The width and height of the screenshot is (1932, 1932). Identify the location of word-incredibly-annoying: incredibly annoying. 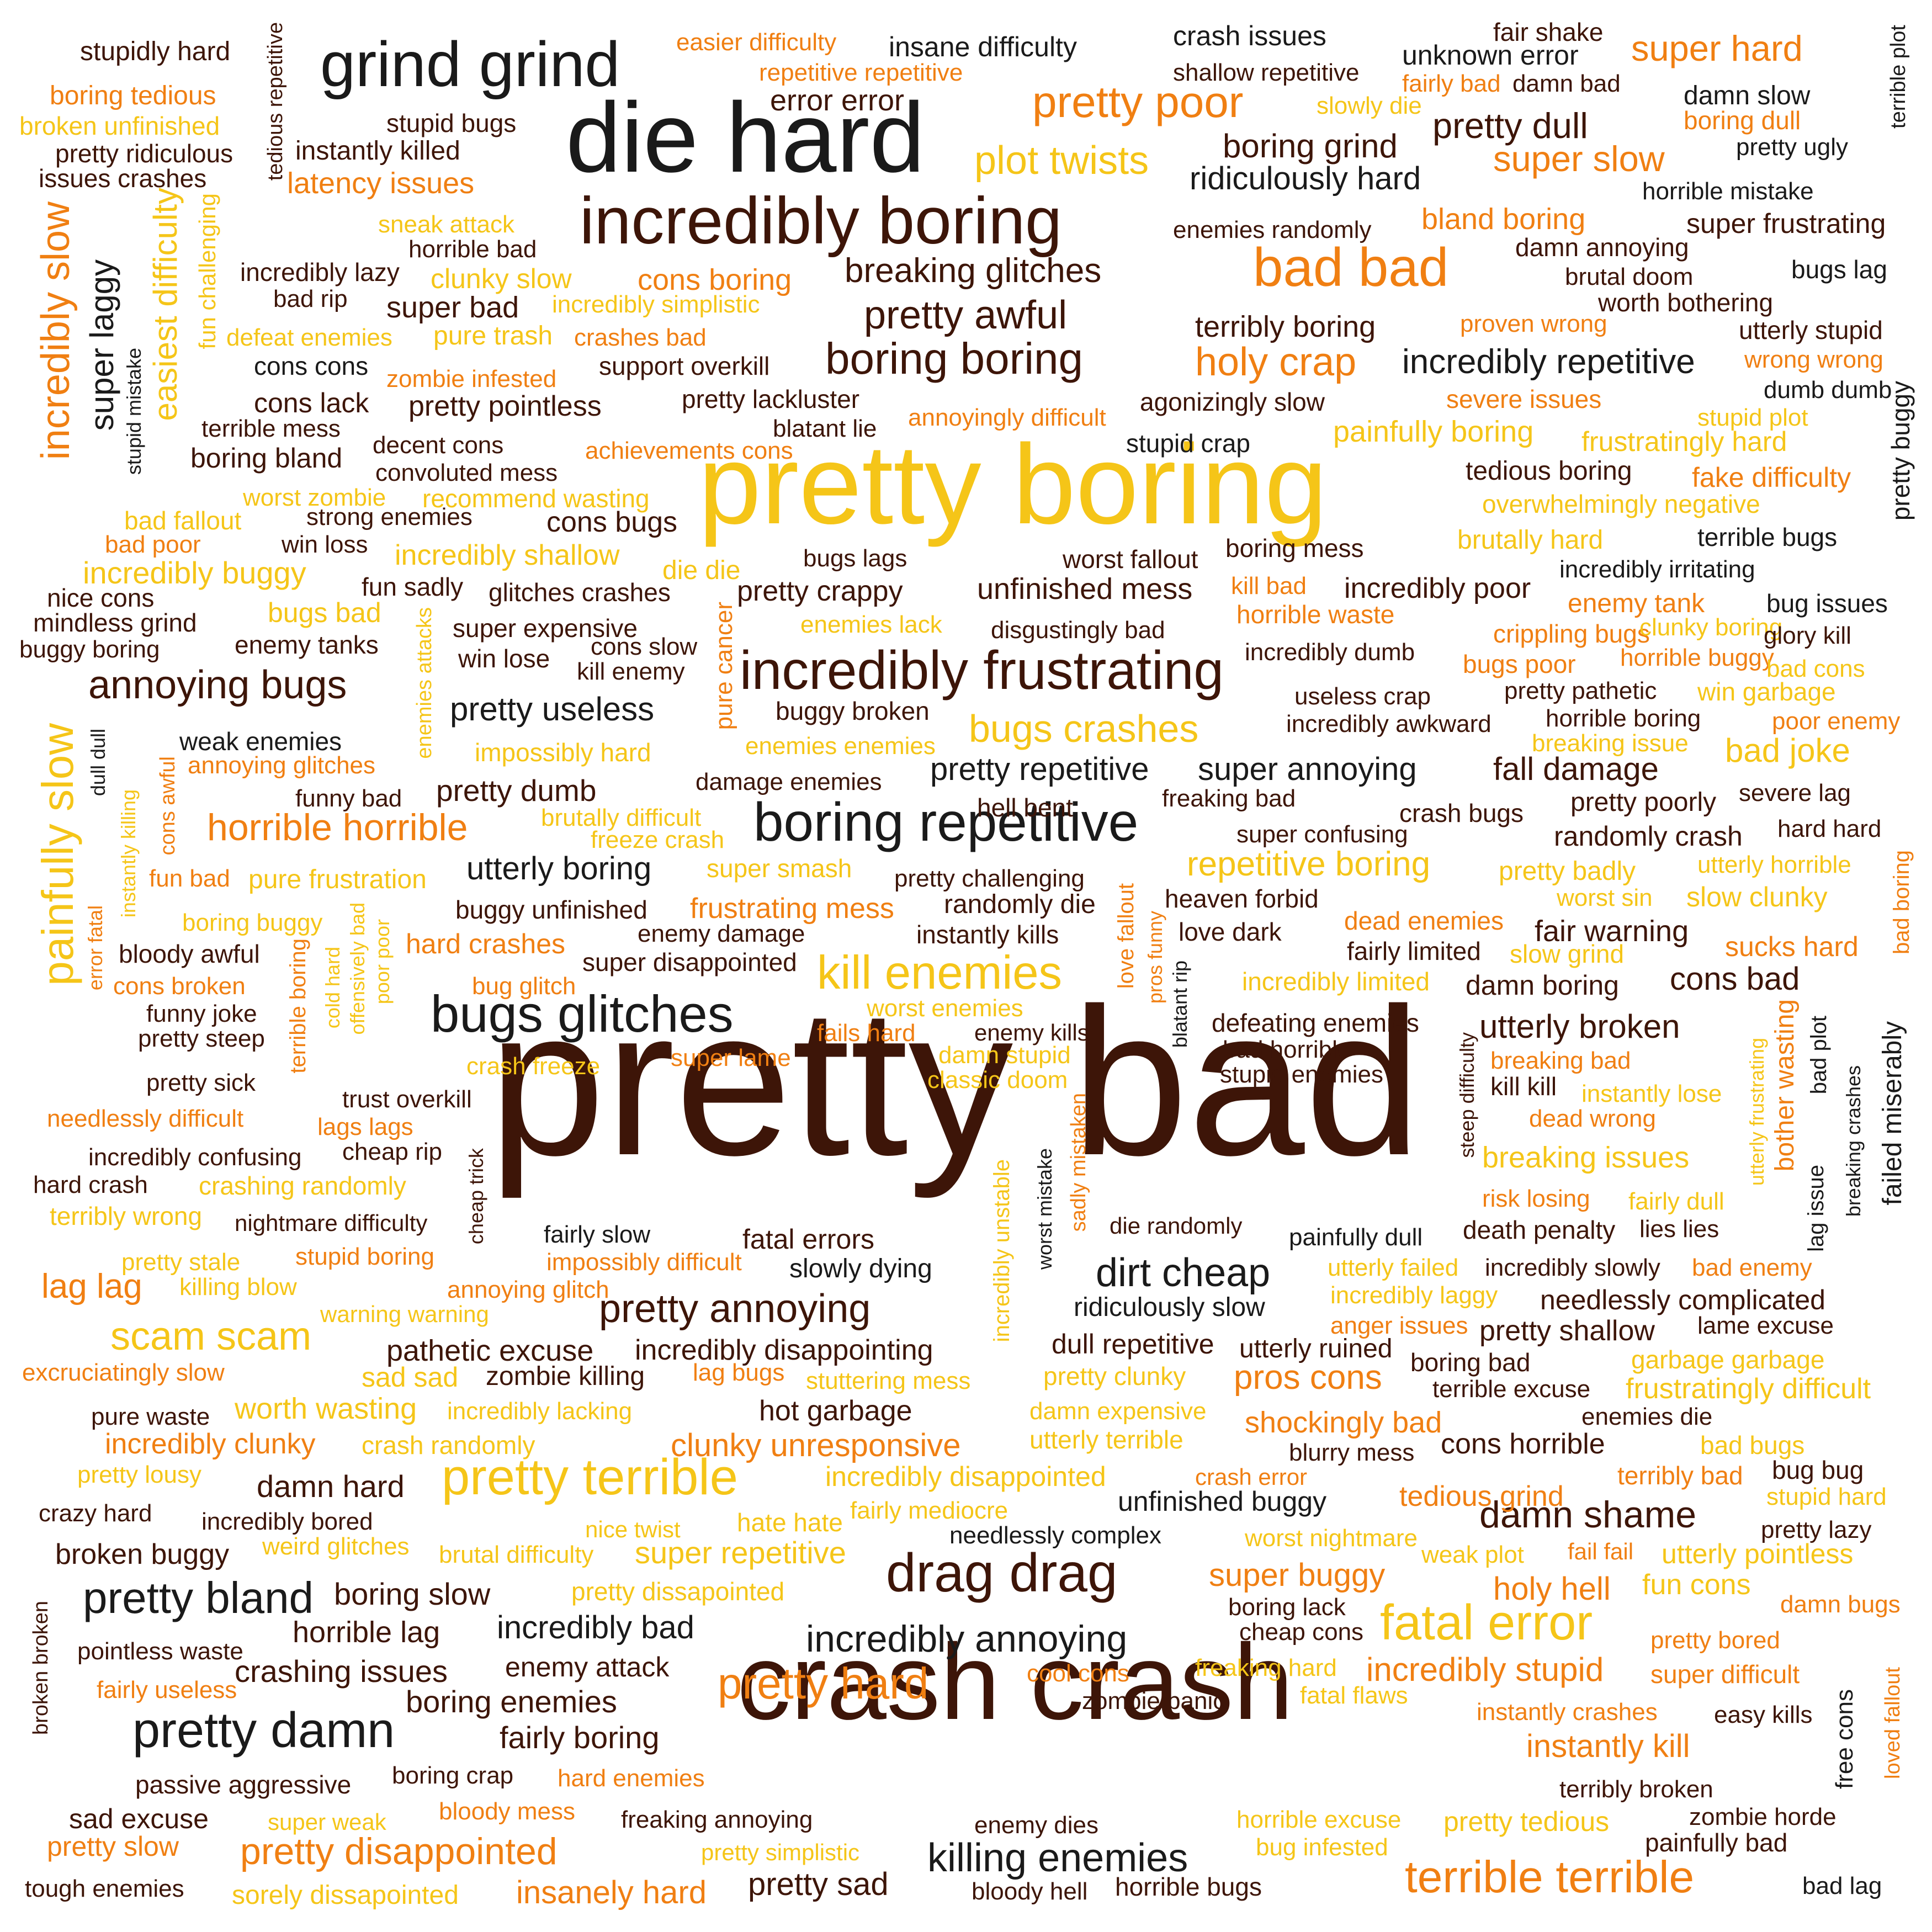
(967, 1639).